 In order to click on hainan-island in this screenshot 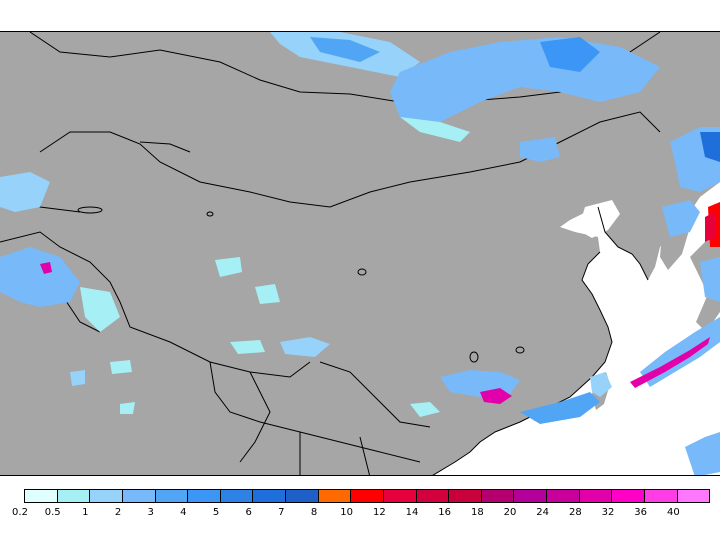, I will do `click(476, 435)`.